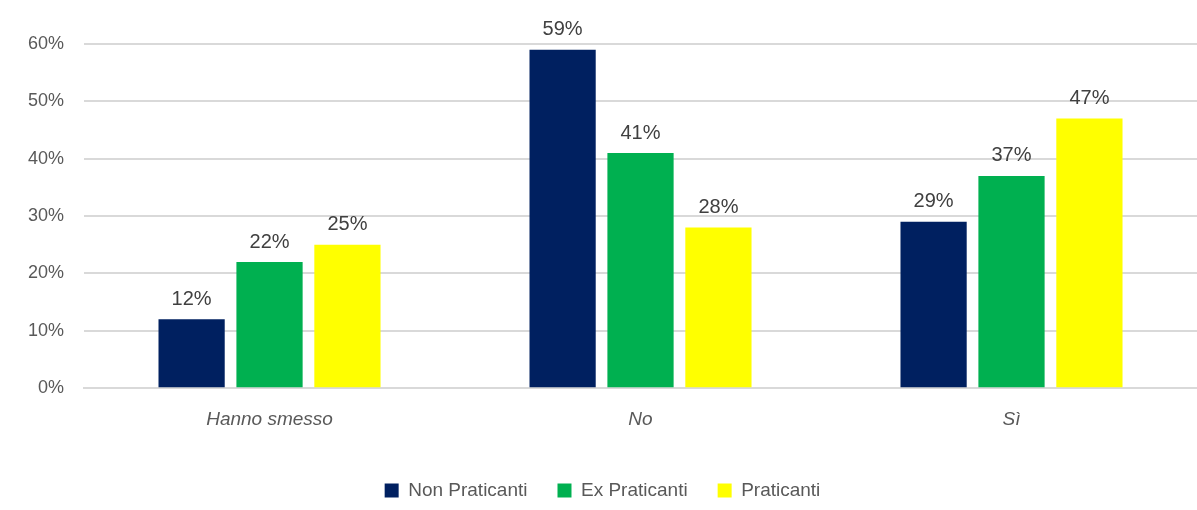 The image size is (1197, 510). I want to click on data-label: 59%, so click(562, 28).